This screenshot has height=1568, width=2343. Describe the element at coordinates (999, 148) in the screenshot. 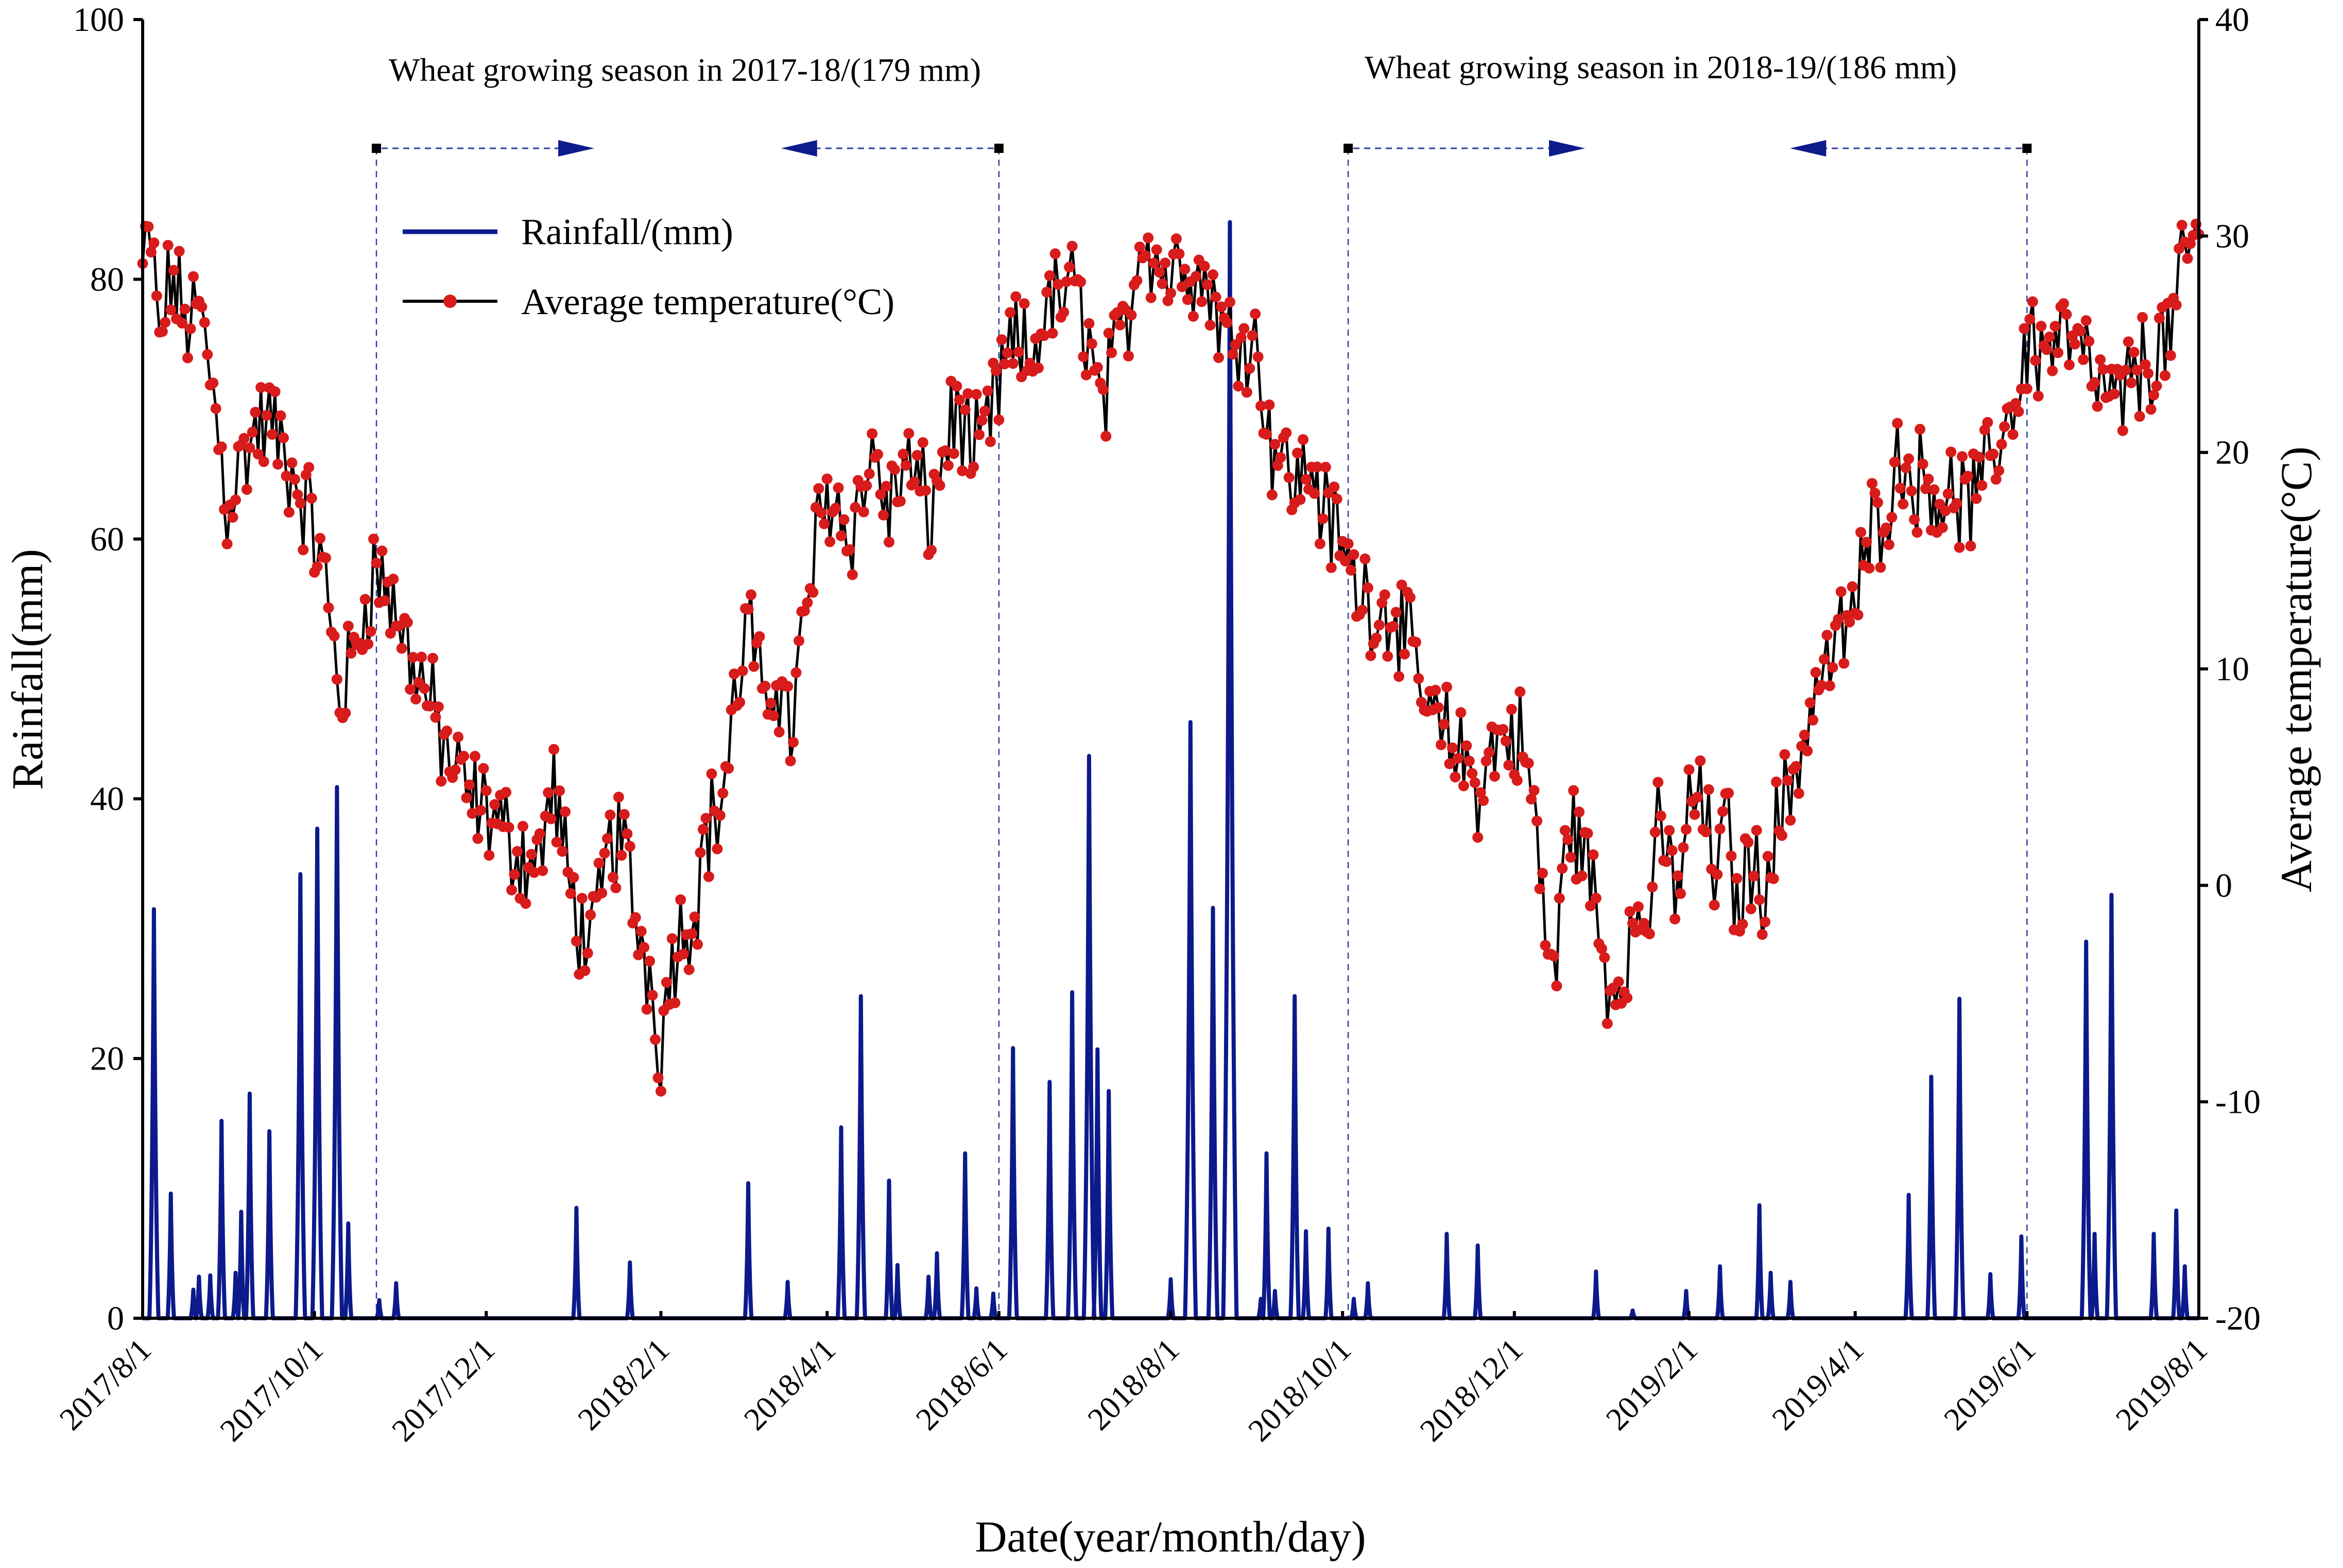

I see `season-end-marker` at that location.